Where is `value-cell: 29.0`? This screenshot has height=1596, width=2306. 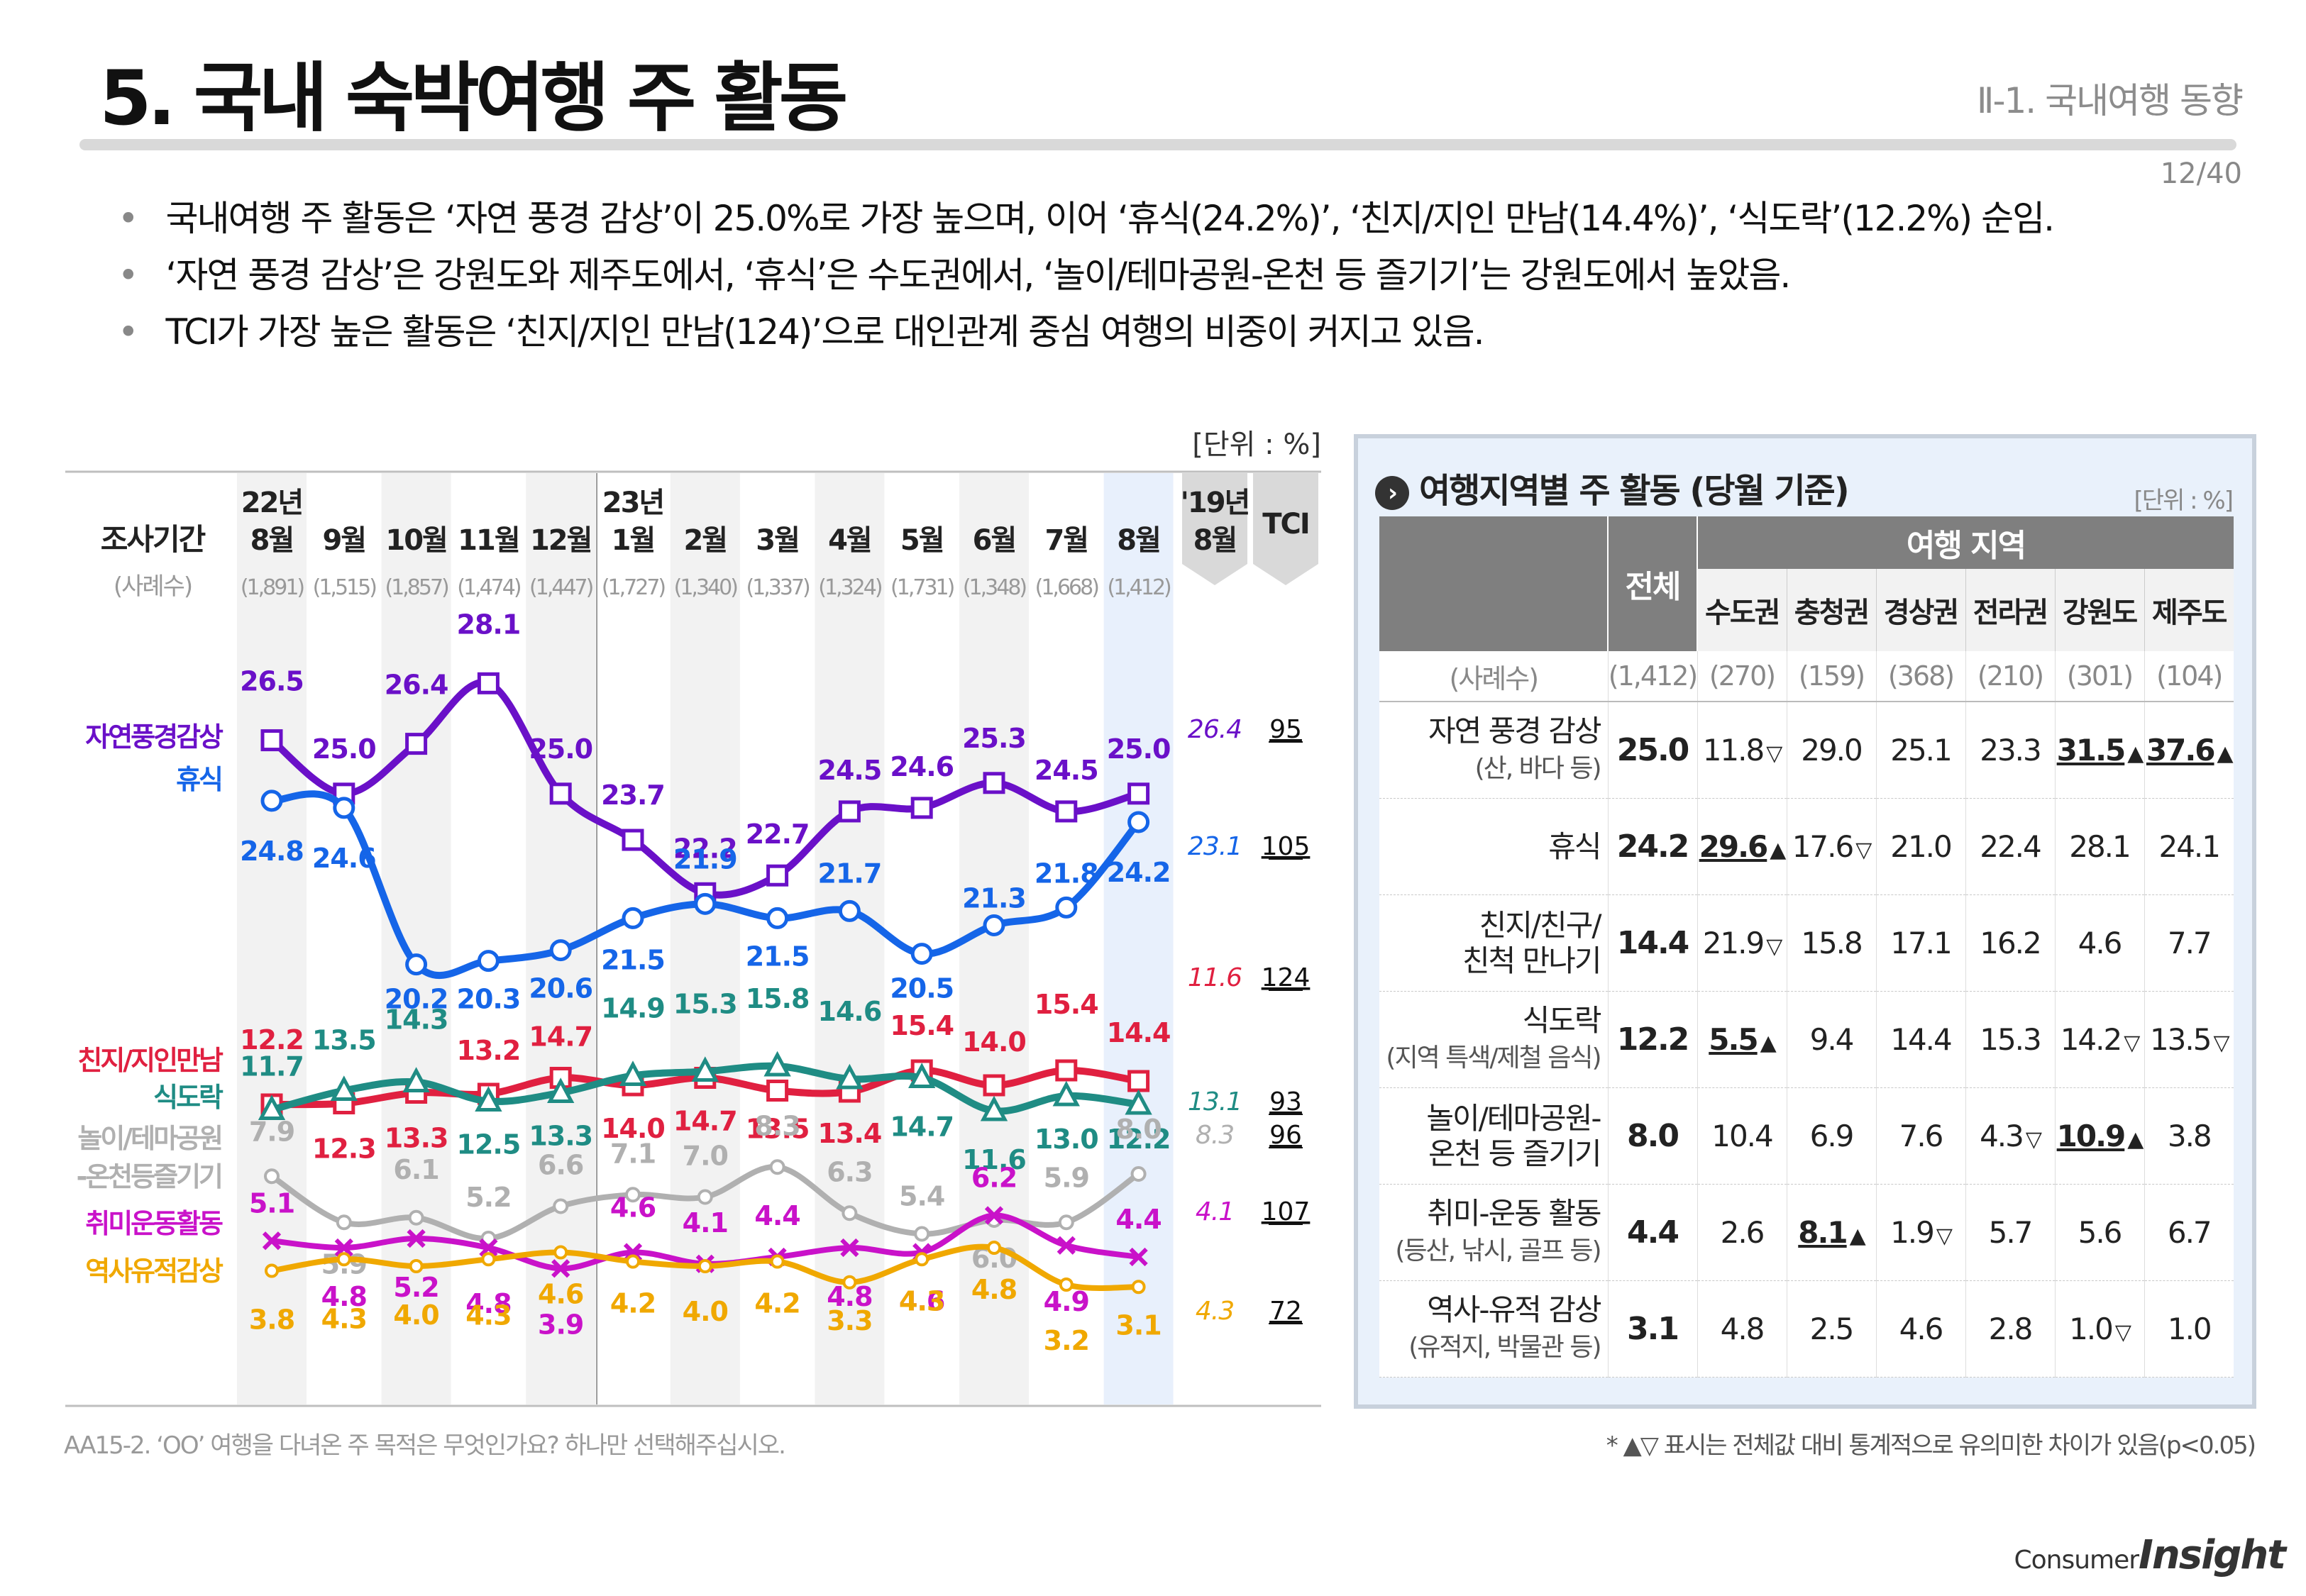
value-cell: 29.0 is located at coordinates (1831, 750).